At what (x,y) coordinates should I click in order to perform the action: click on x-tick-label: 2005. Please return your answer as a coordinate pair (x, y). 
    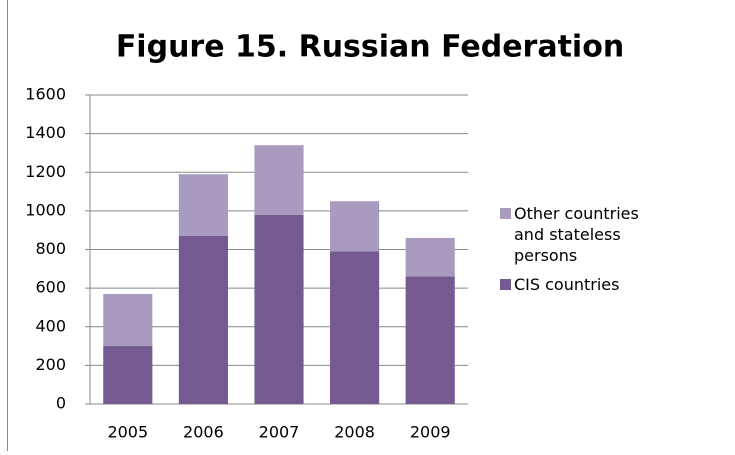
    Looking at the image, I should click on (127, 432).